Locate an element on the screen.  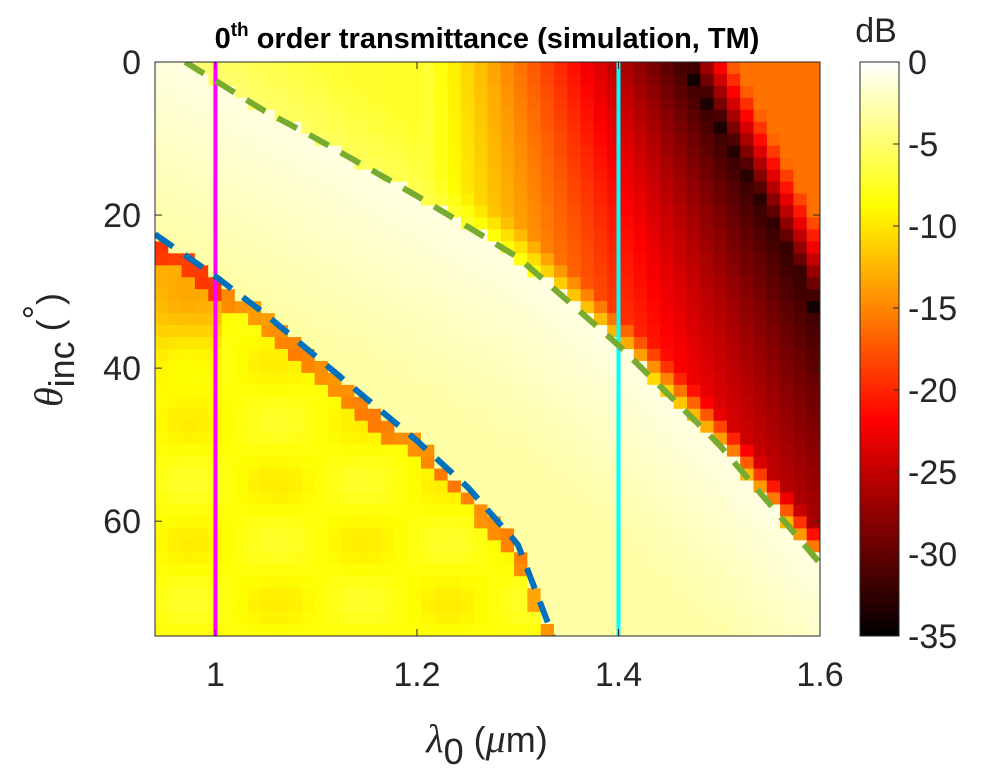
x-tick-label: 1.2 is located at coordinates (416, 675).